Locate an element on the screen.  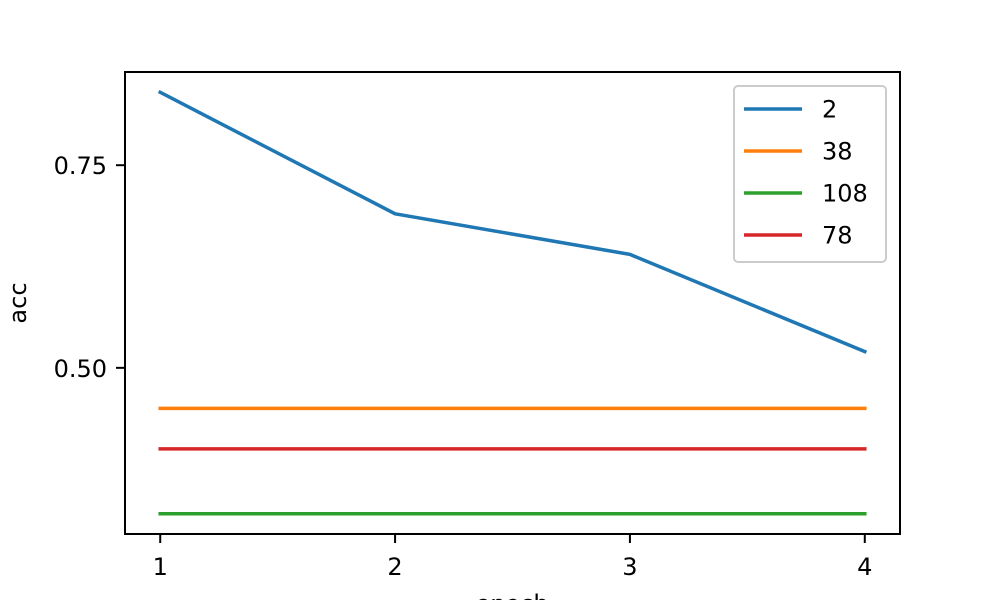
legend-box is located at coordinates (810, 174).